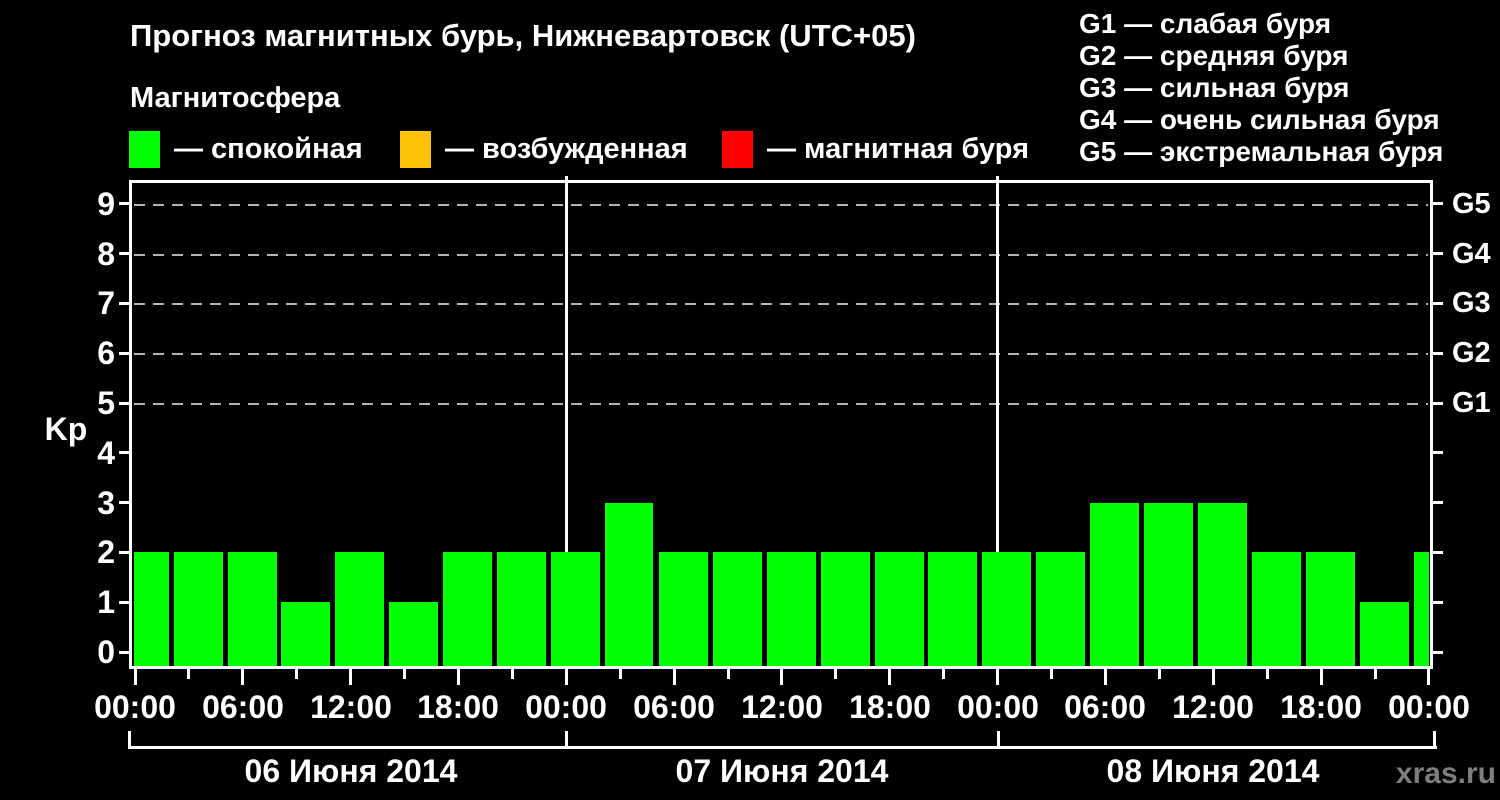 The width and height of the screenshot is (1500, 800). Describe the element at coordinates (106, 602) in the screenshot. I see `y-tick-label: 1` at that location.